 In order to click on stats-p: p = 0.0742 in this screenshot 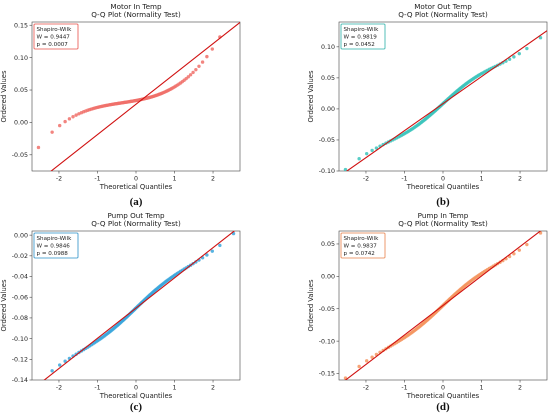, I will do `click(359, 254)`.